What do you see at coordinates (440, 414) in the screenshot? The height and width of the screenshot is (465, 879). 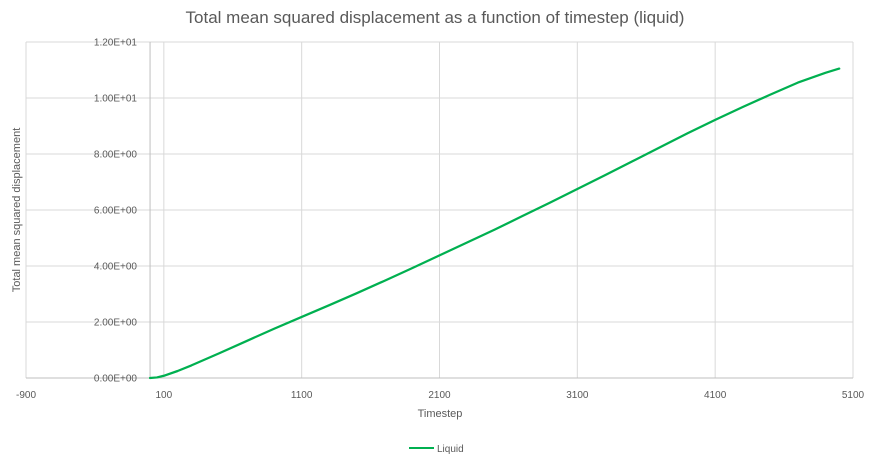 I see `x-axis-label: Timestep` at bounding box center [440, 414].